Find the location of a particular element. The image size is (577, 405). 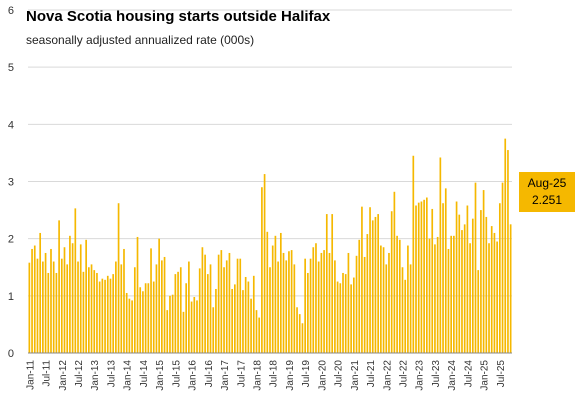

x-tick-label: Jan-22 is located at coordinates (387, 375).